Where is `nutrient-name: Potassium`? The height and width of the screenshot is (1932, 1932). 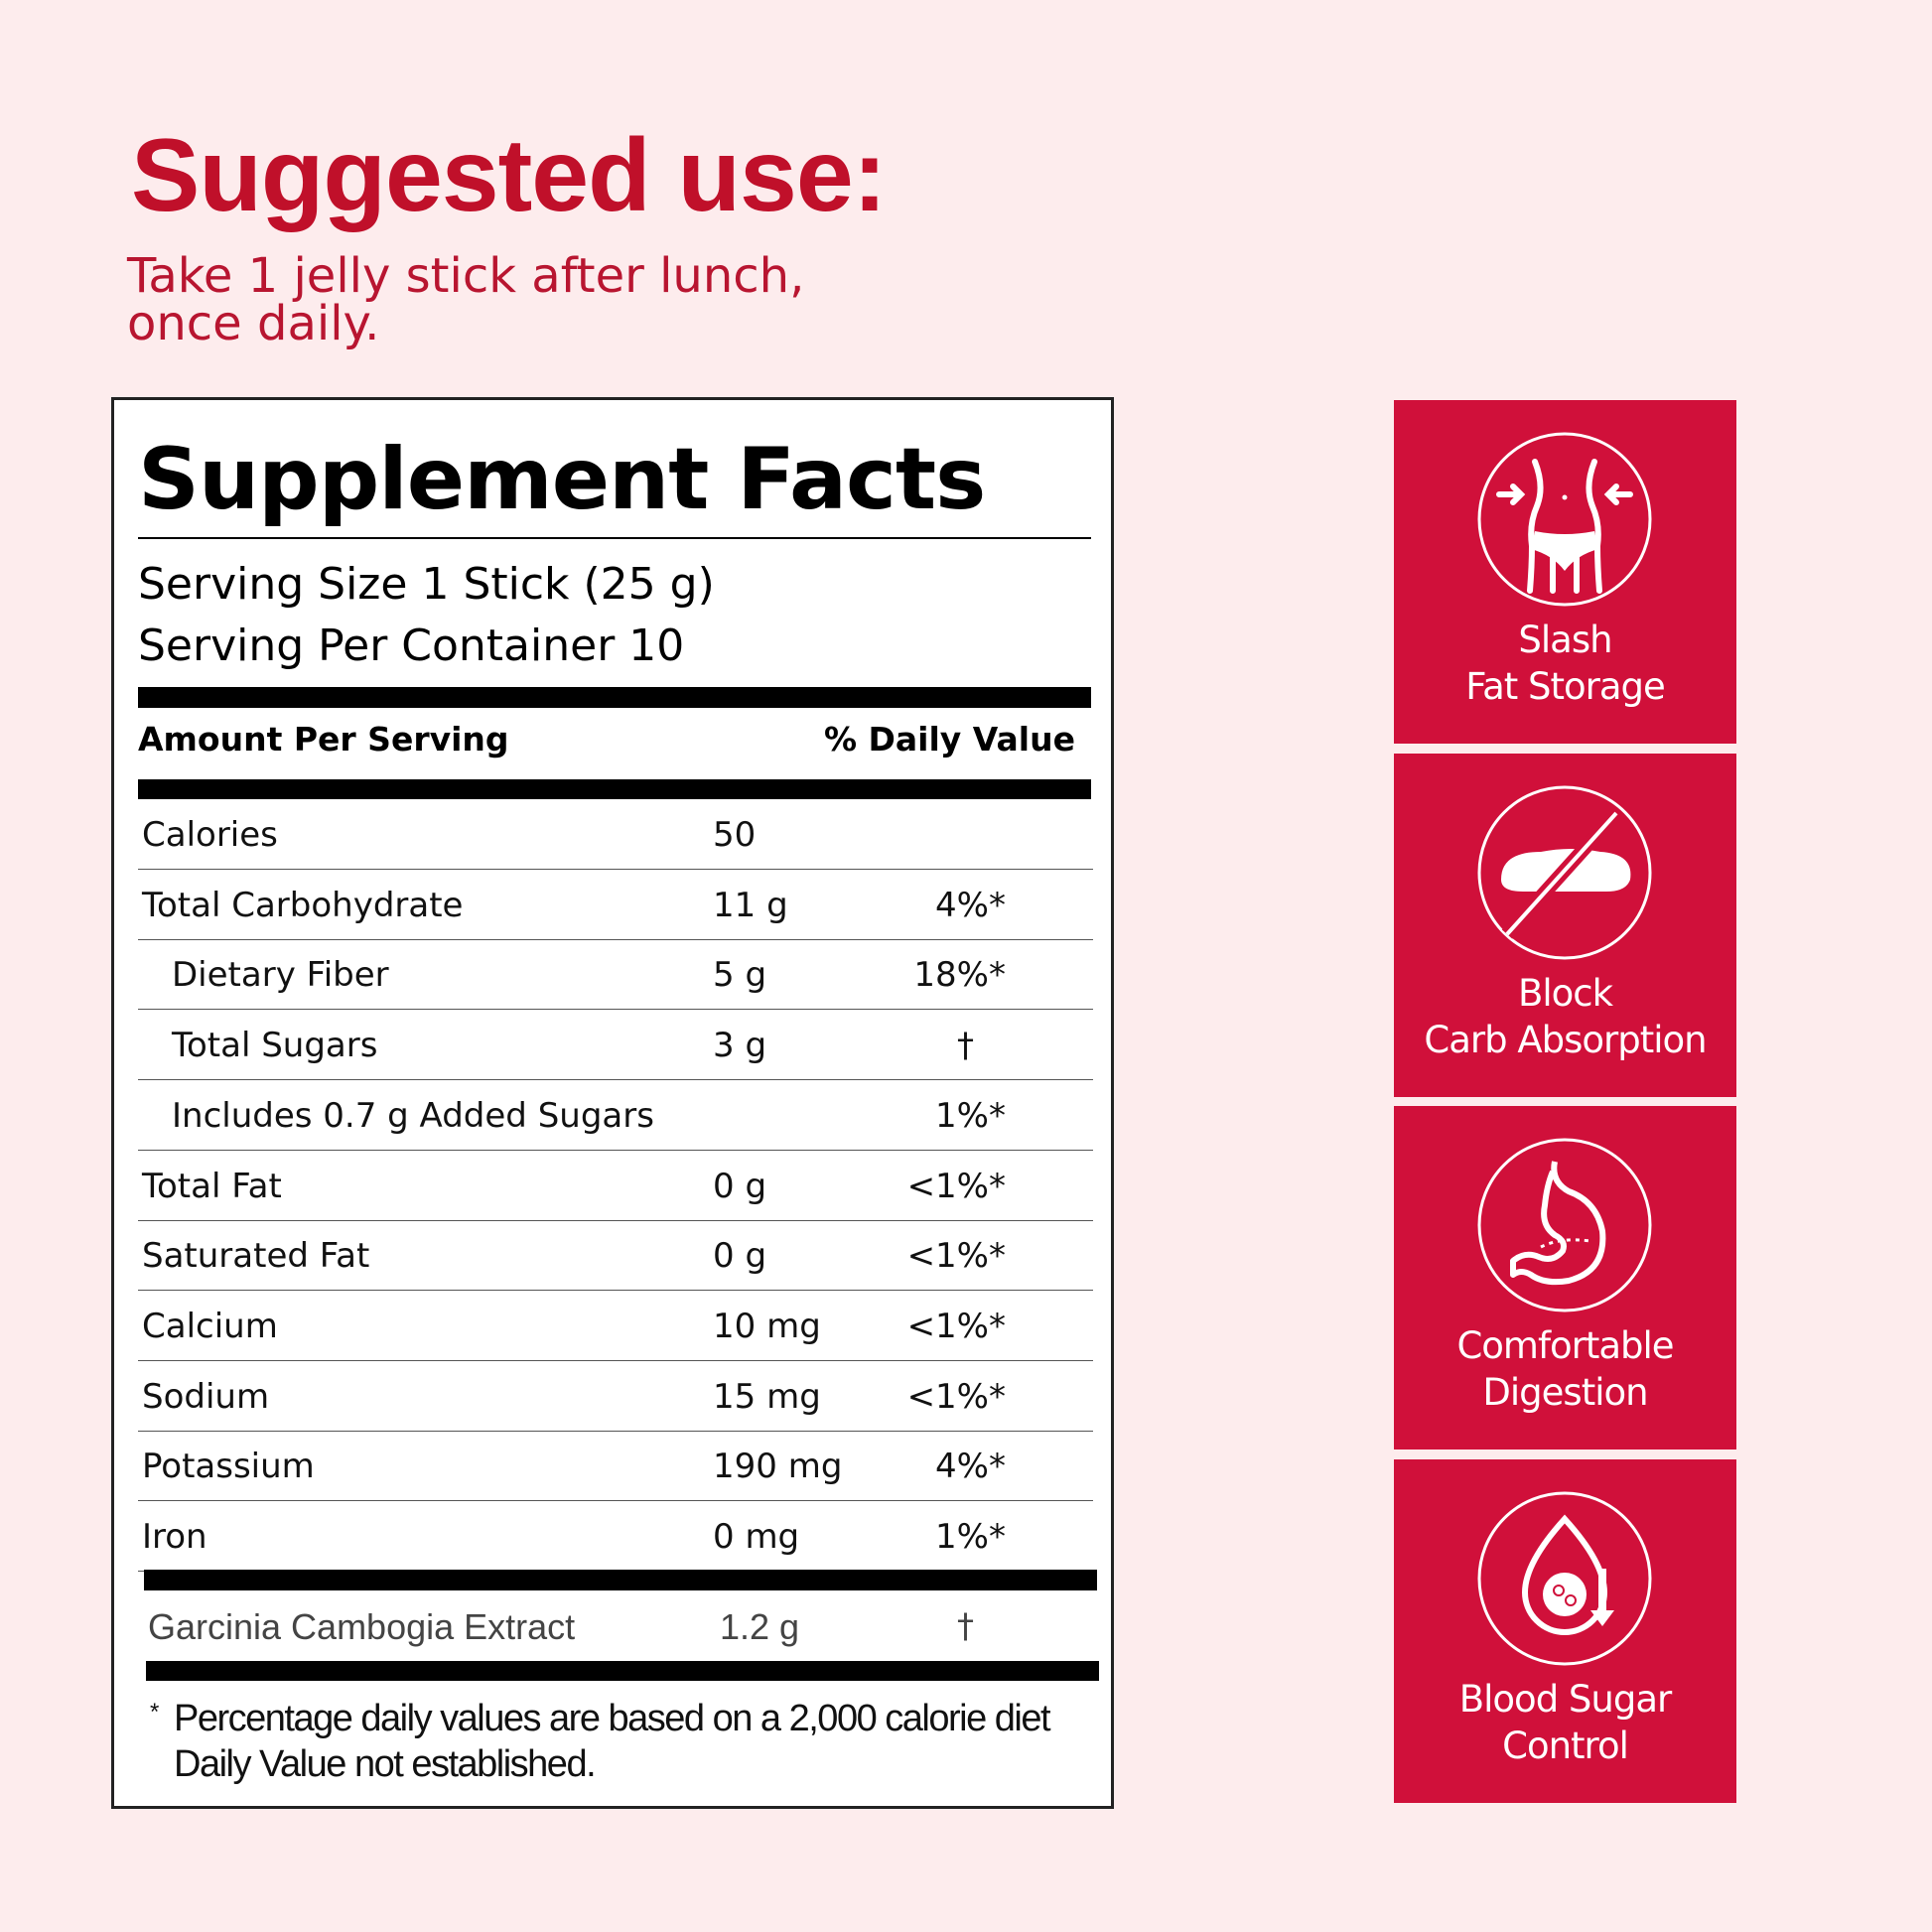 nutrient-name: Potassium is located at coordinates (229, 1467).